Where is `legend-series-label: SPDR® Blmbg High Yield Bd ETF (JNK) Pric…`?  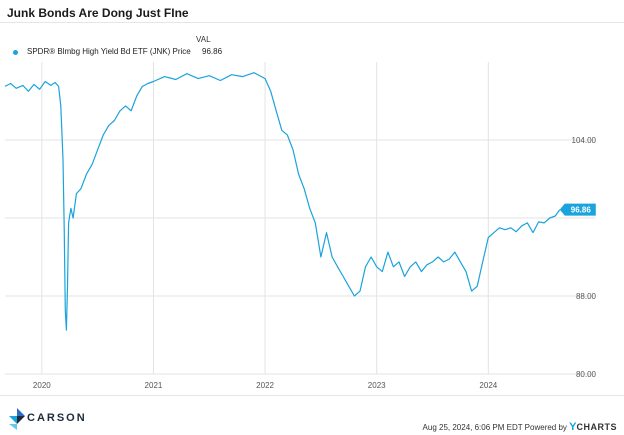 legend-series-label: SPDR® Blmbg High Yield Bd ETF (JNK) Pric… is located at coordinates (109, 51).